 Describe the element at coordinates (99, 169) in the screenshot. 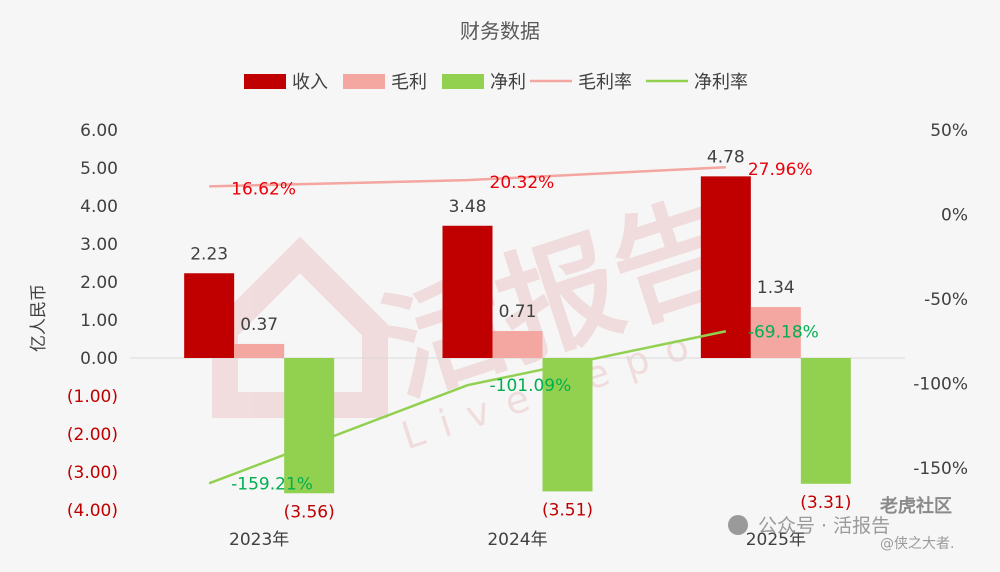

I see `y-tick-label: 5.00` at that location.